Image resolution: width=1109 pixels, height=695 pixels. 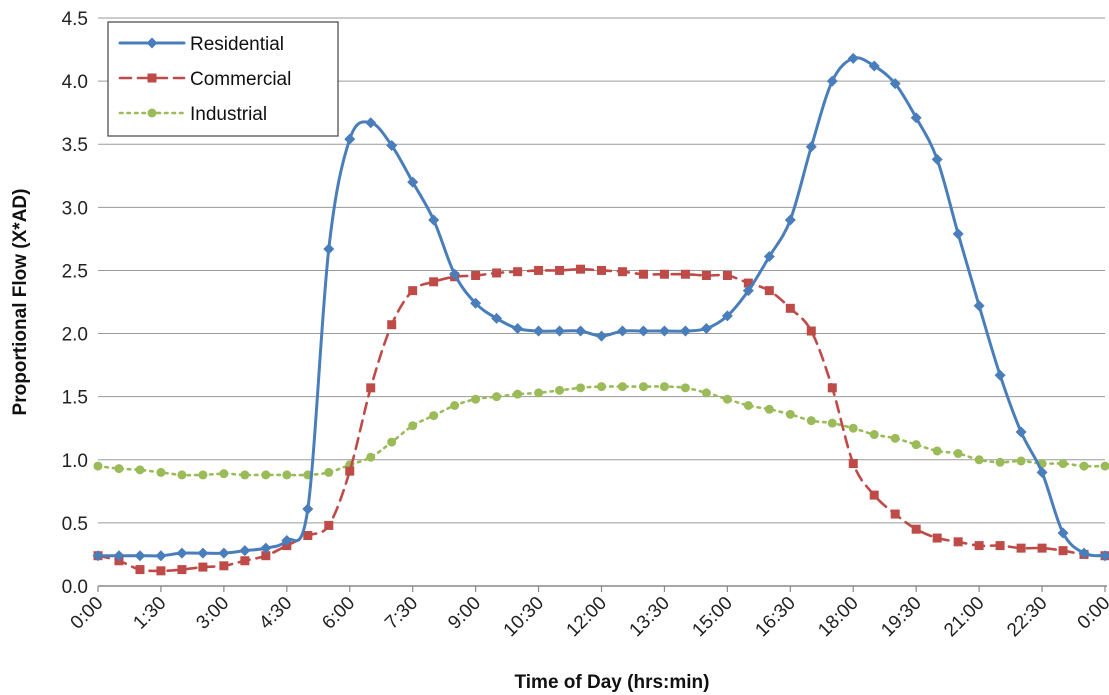 I want to click on x-tick-label: 12:00, so click(x=587, y=617).